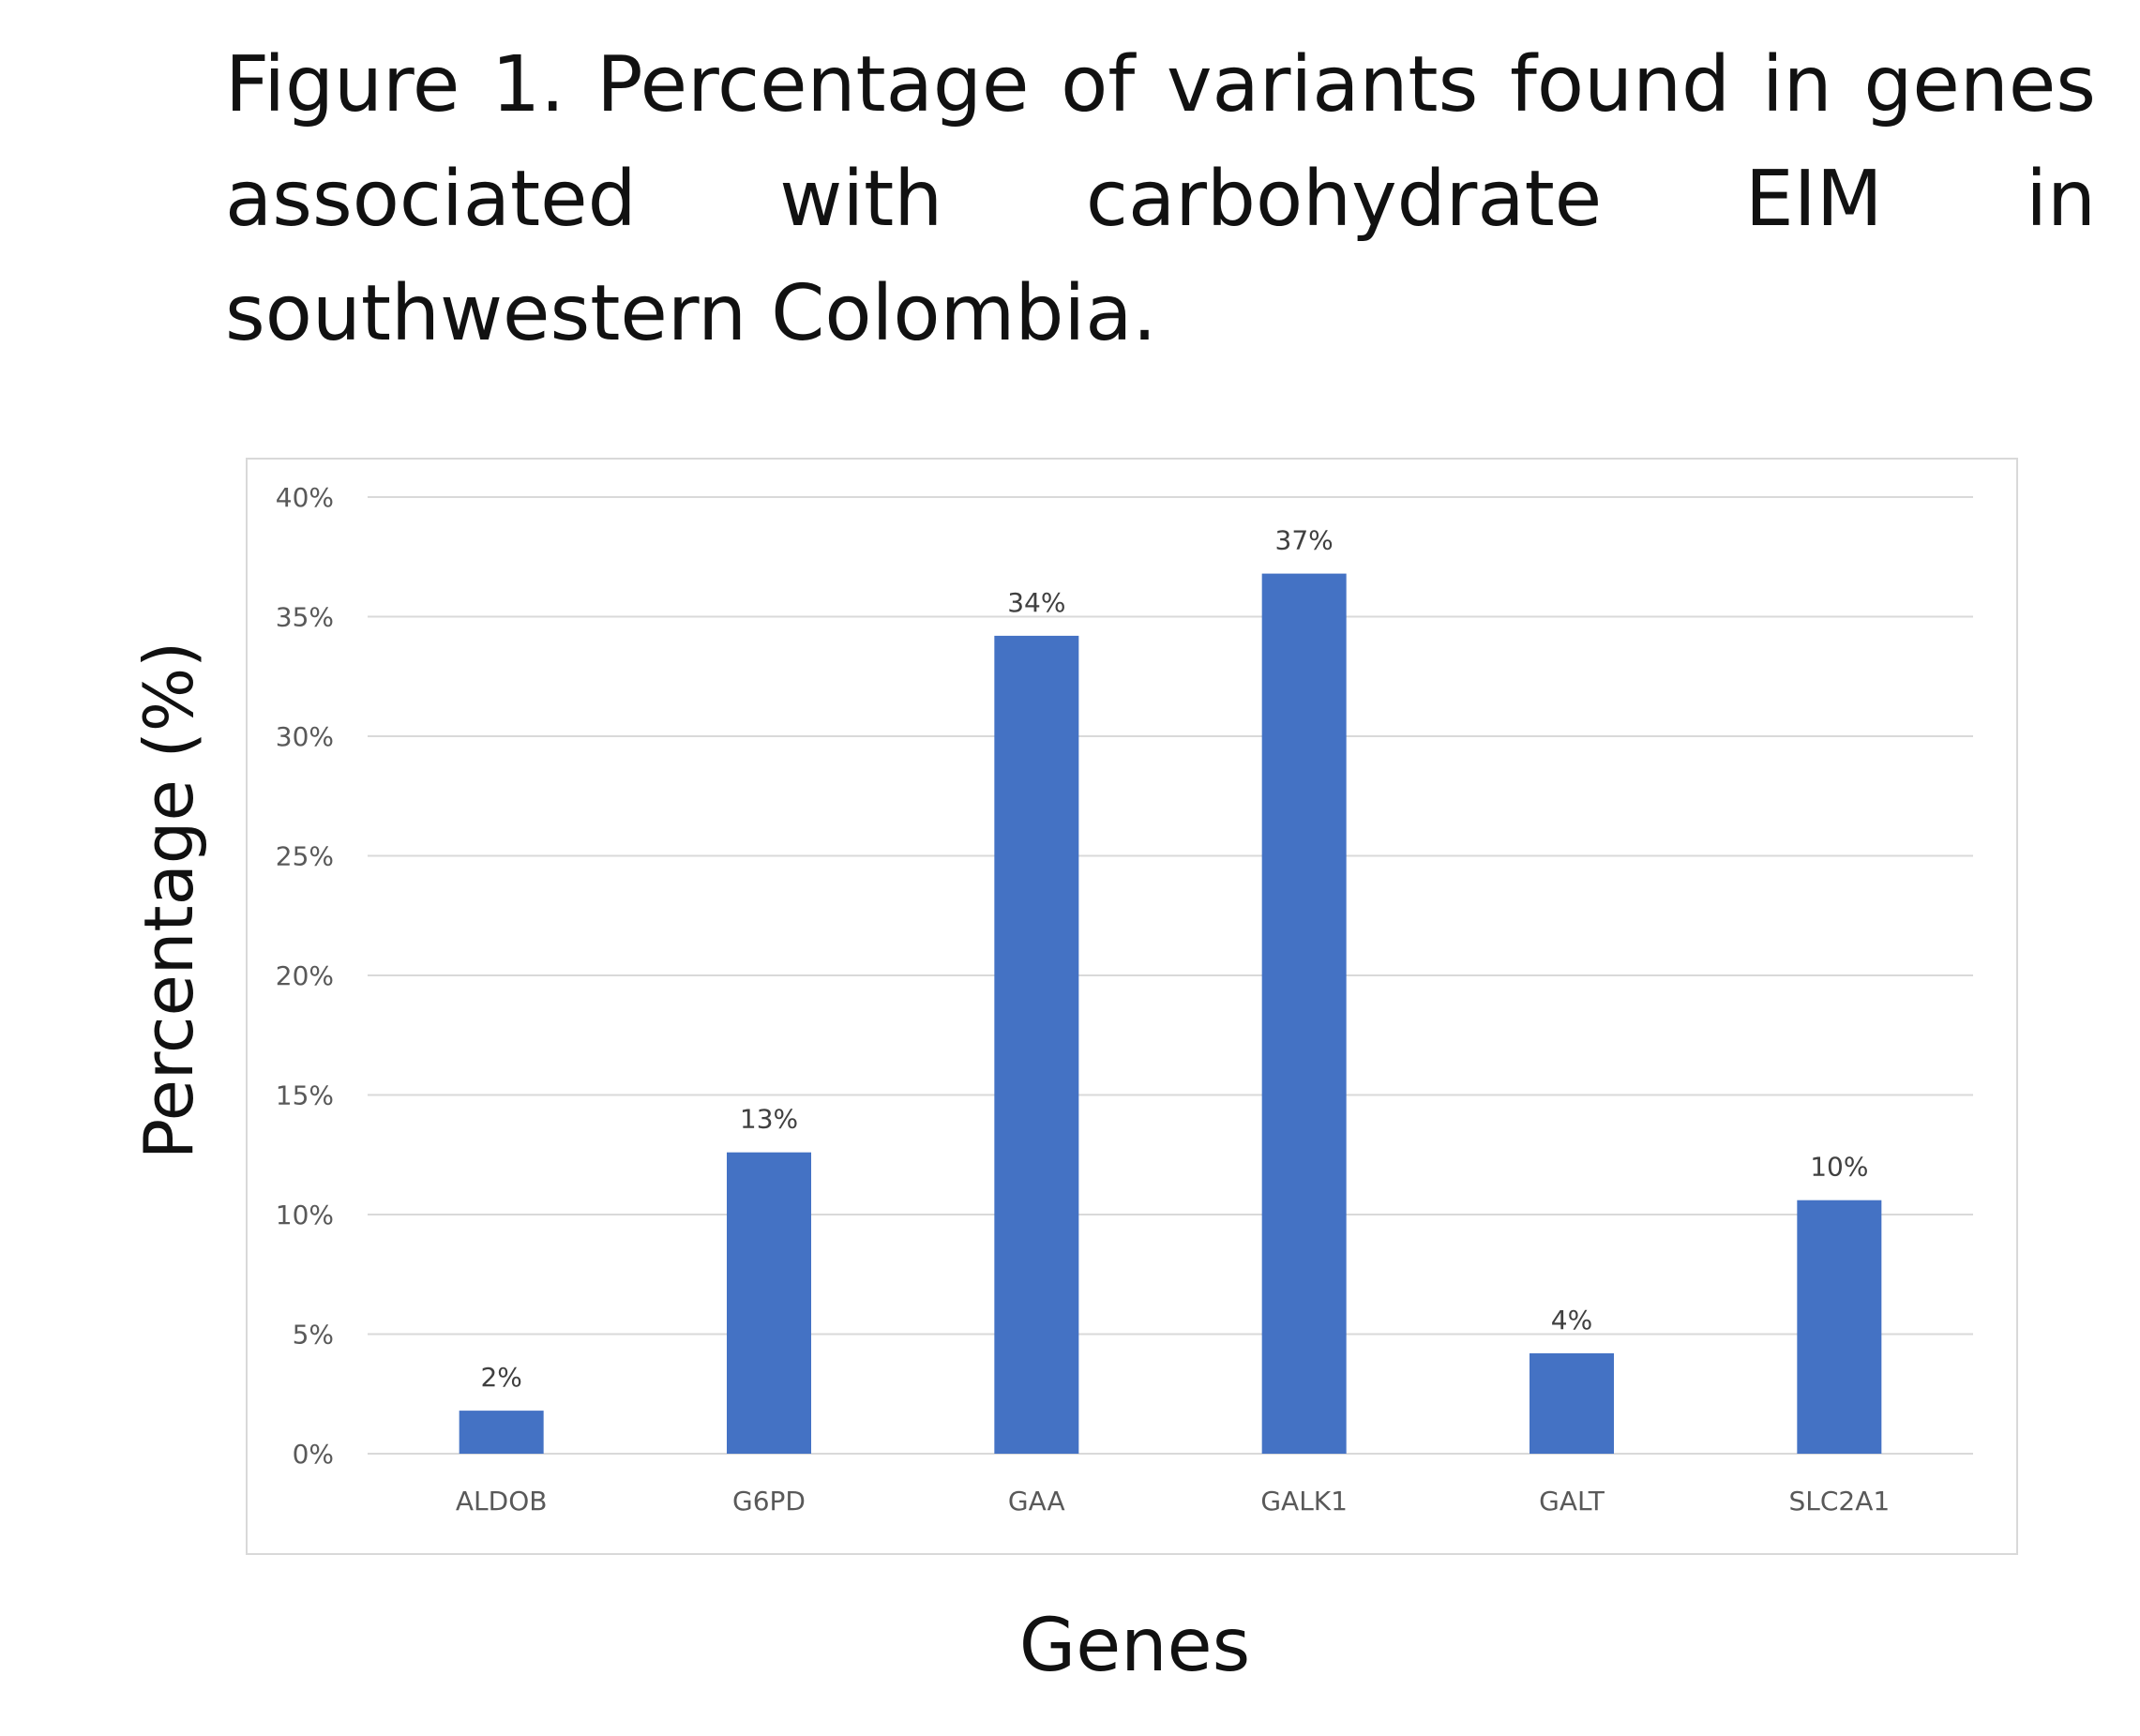 This screenshot has height=1736, width=2140. I want to click on y-axis-ticks: 0% 5% 10% 15% 20% 25% 30% 35% 40%, so click(305, 976).